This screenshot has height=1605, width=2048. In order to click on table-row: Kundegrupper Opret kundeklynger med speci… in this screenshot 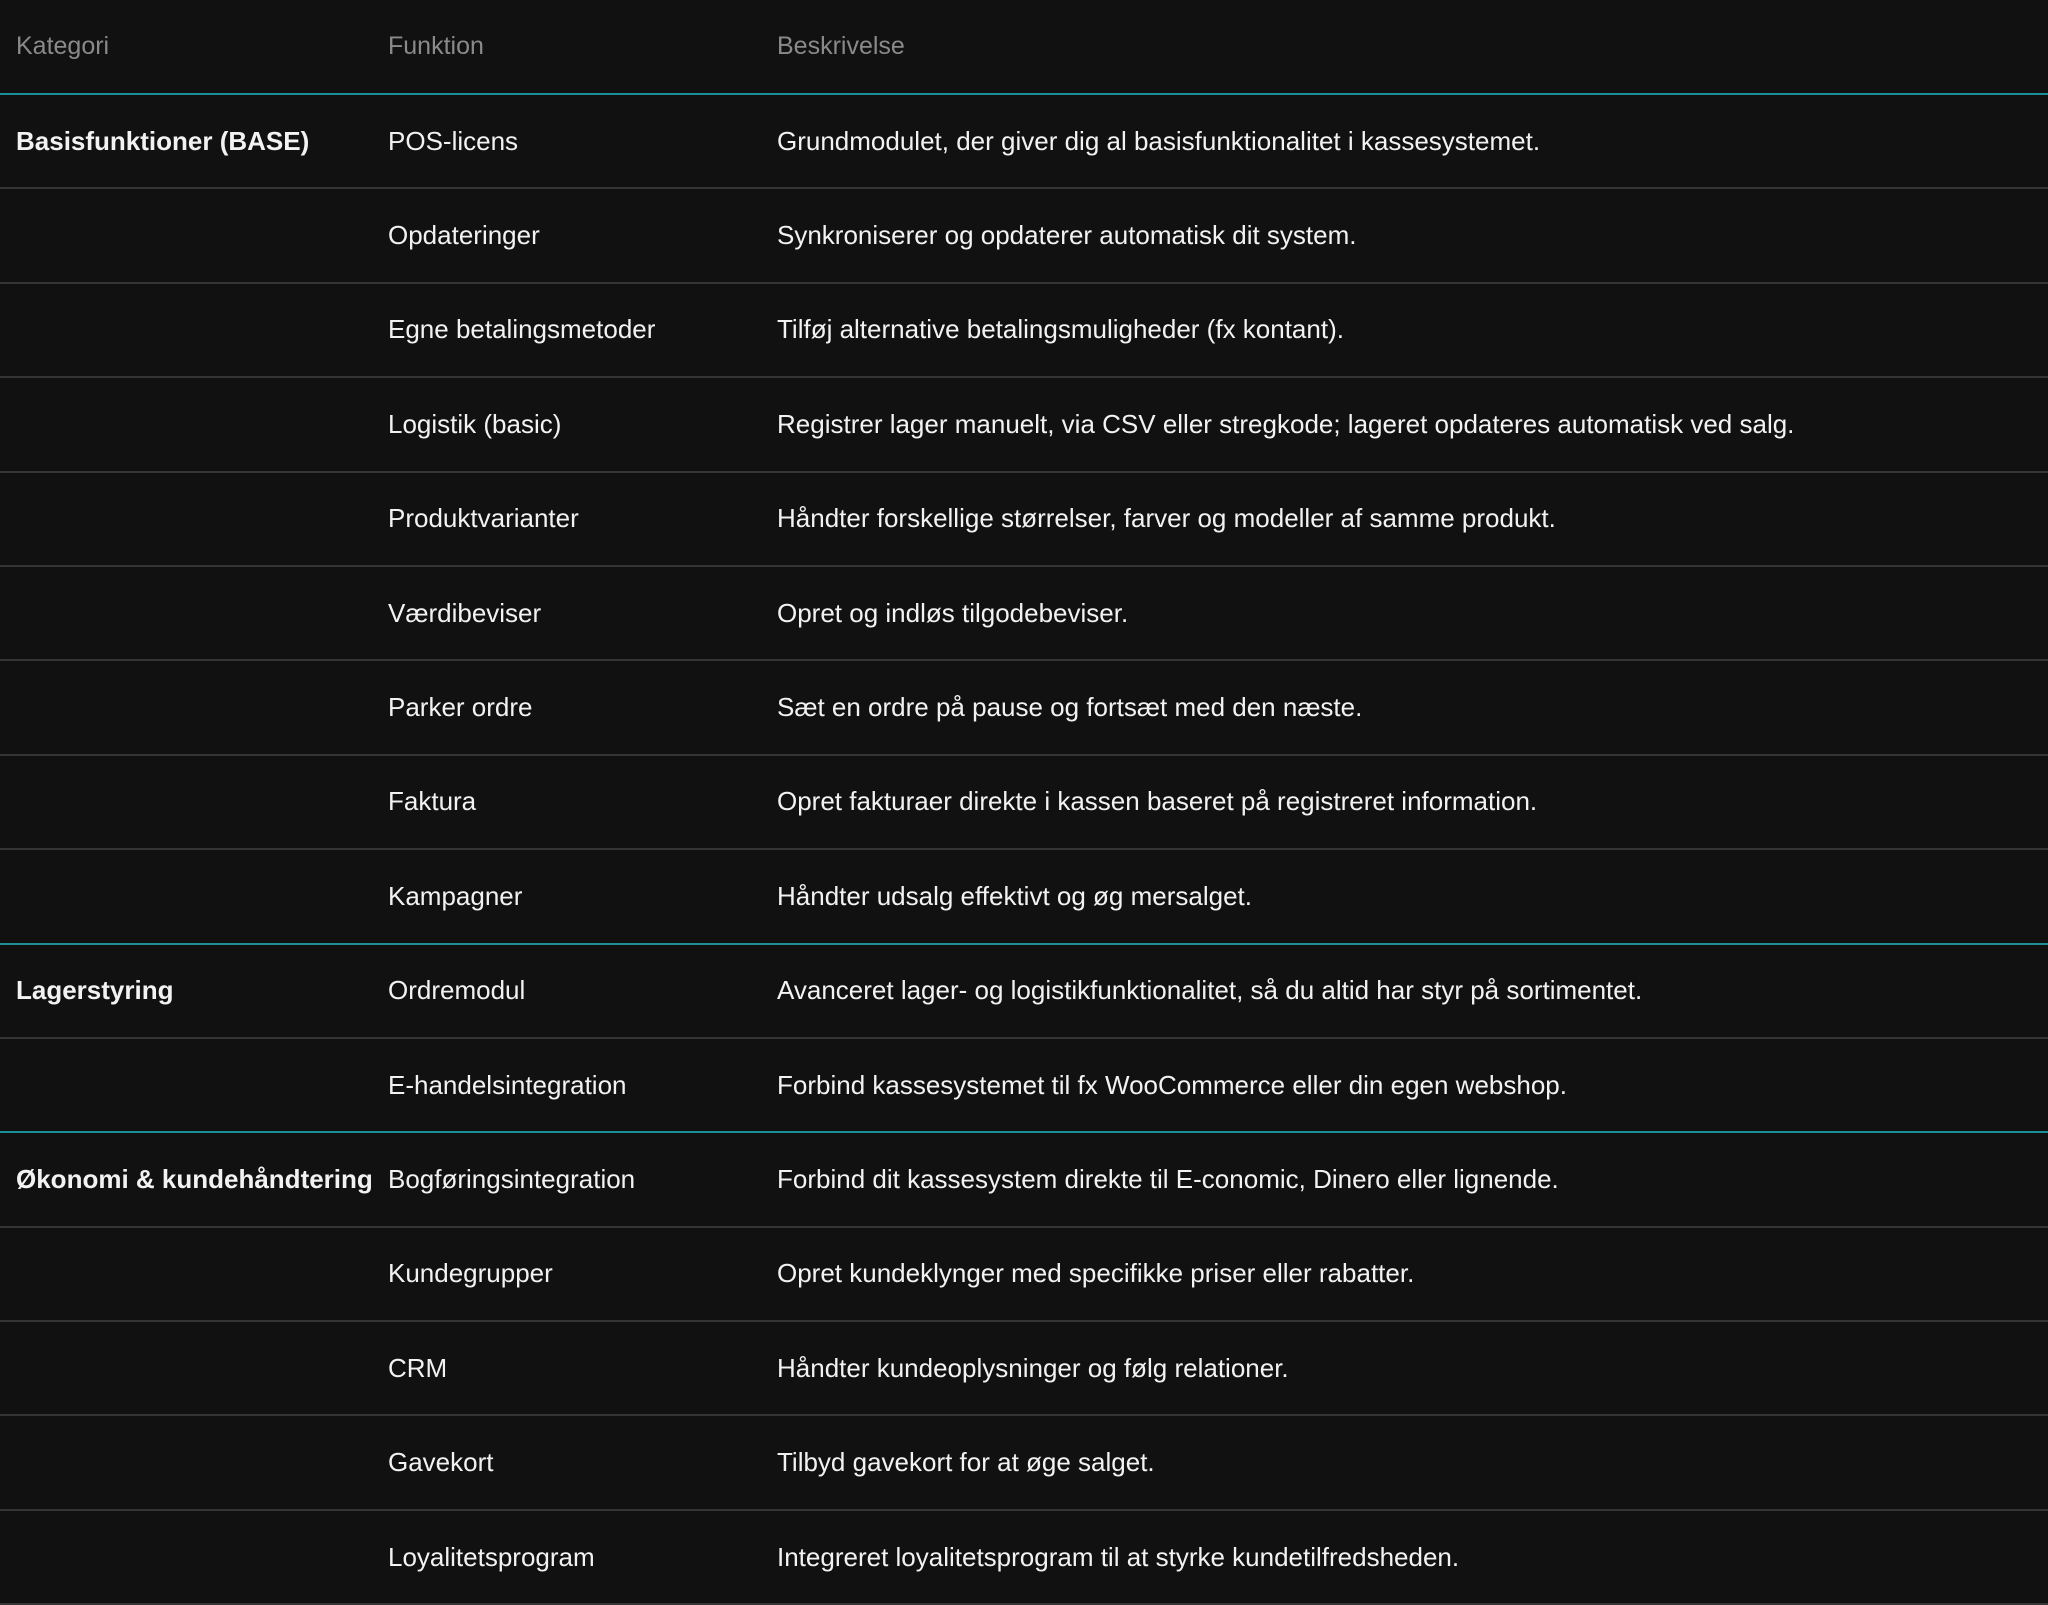, I will do `click(1024, 1275)`.